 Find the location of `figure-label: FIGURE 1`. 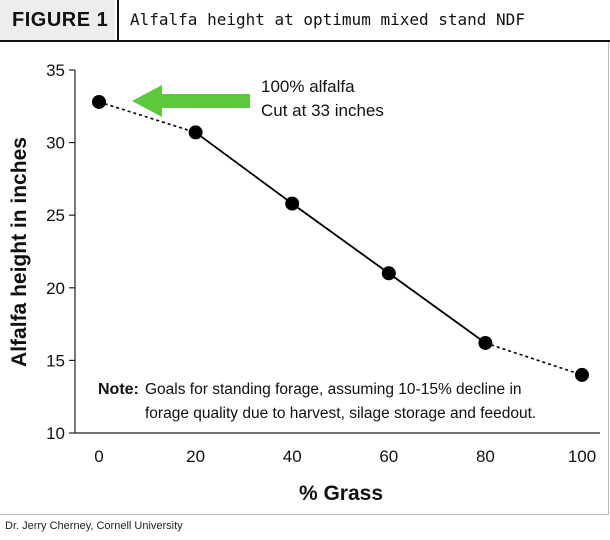

figure-label: FIGURE 1 is located at coordinates (57, 20).